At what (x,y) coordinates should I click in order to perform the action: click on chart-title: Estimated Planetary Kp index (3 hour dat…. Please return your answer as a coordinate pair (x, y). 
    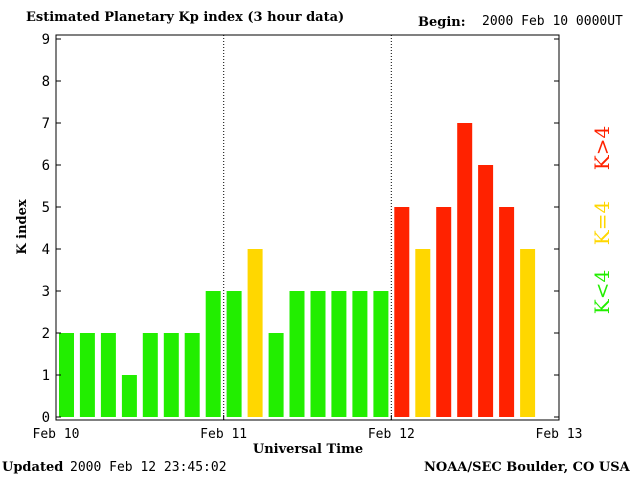
    Looking at the image, I should click on (185, 17).